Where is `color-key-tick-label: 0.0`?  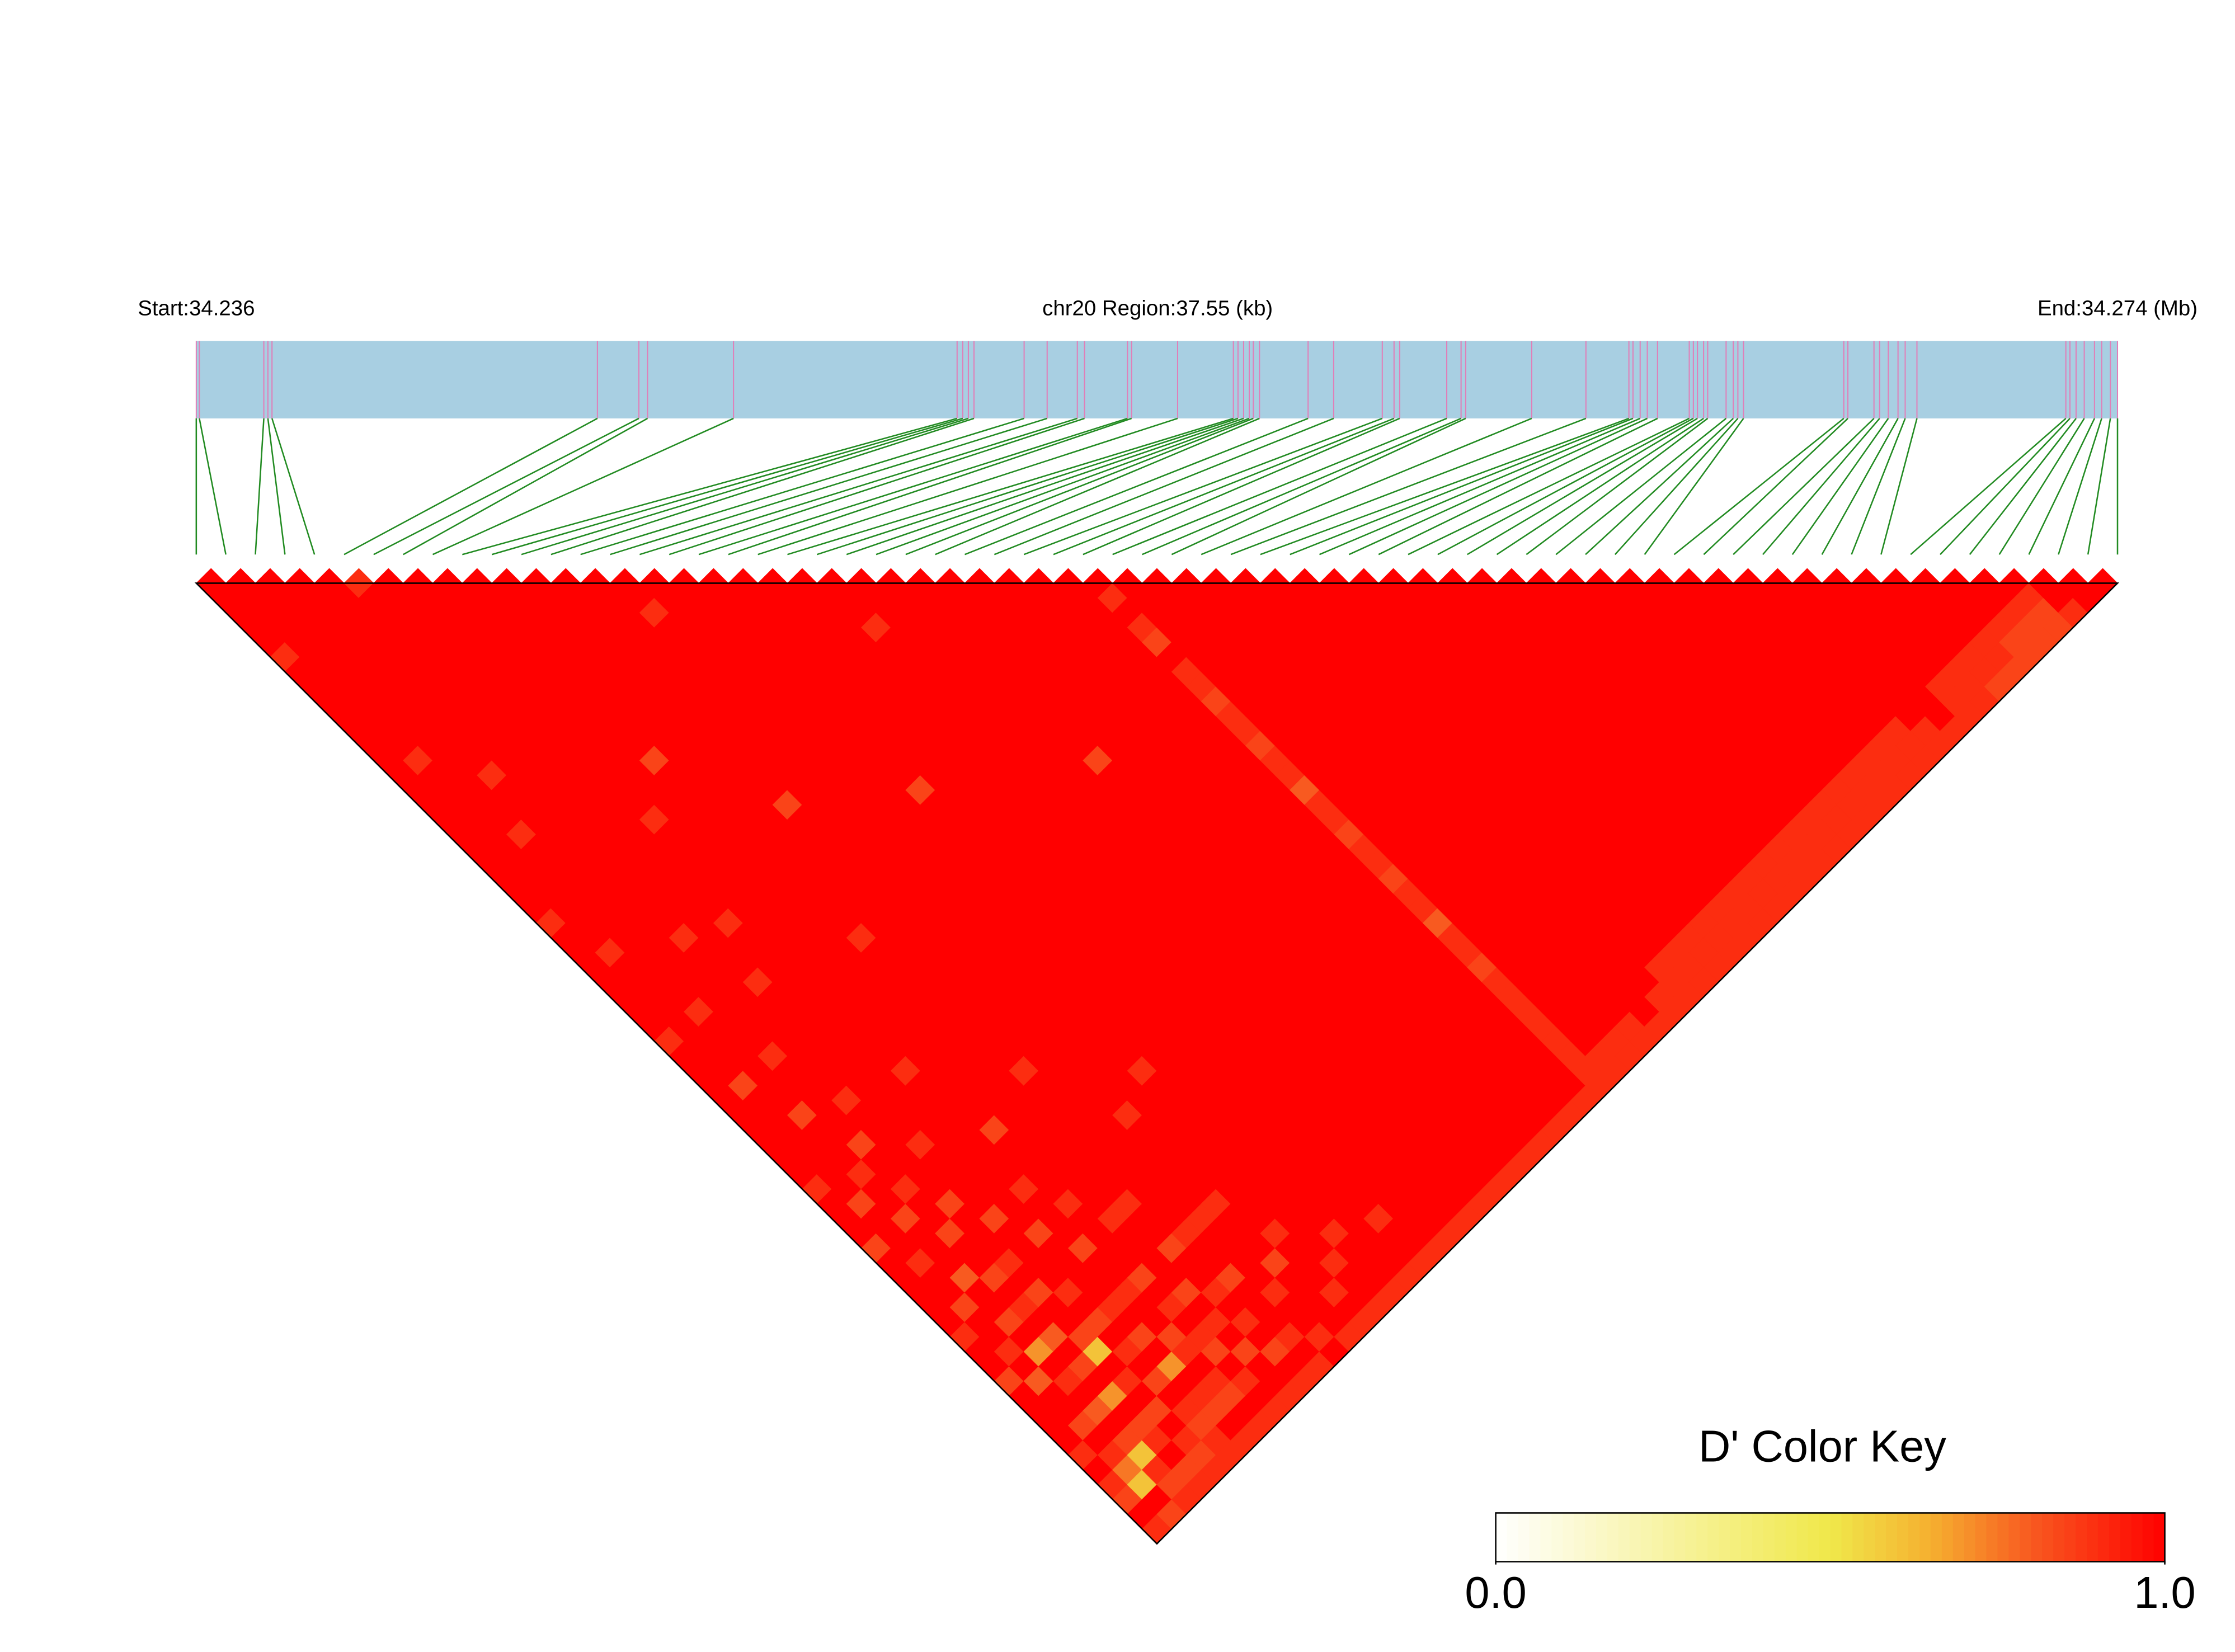 color-key-tick-label: 0.0 is located at coordinates (1495, 1593).